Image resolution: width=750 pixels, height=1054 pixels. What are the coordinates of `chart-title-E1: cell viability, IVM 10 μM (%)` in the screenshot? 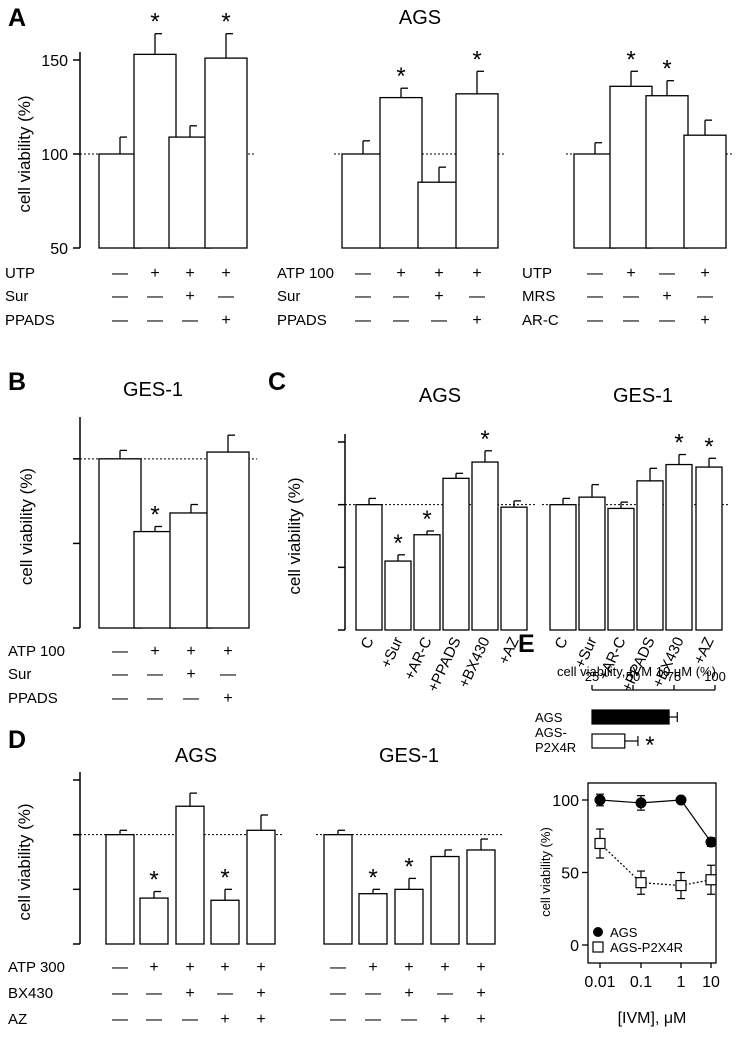 It's located at (636, 671).